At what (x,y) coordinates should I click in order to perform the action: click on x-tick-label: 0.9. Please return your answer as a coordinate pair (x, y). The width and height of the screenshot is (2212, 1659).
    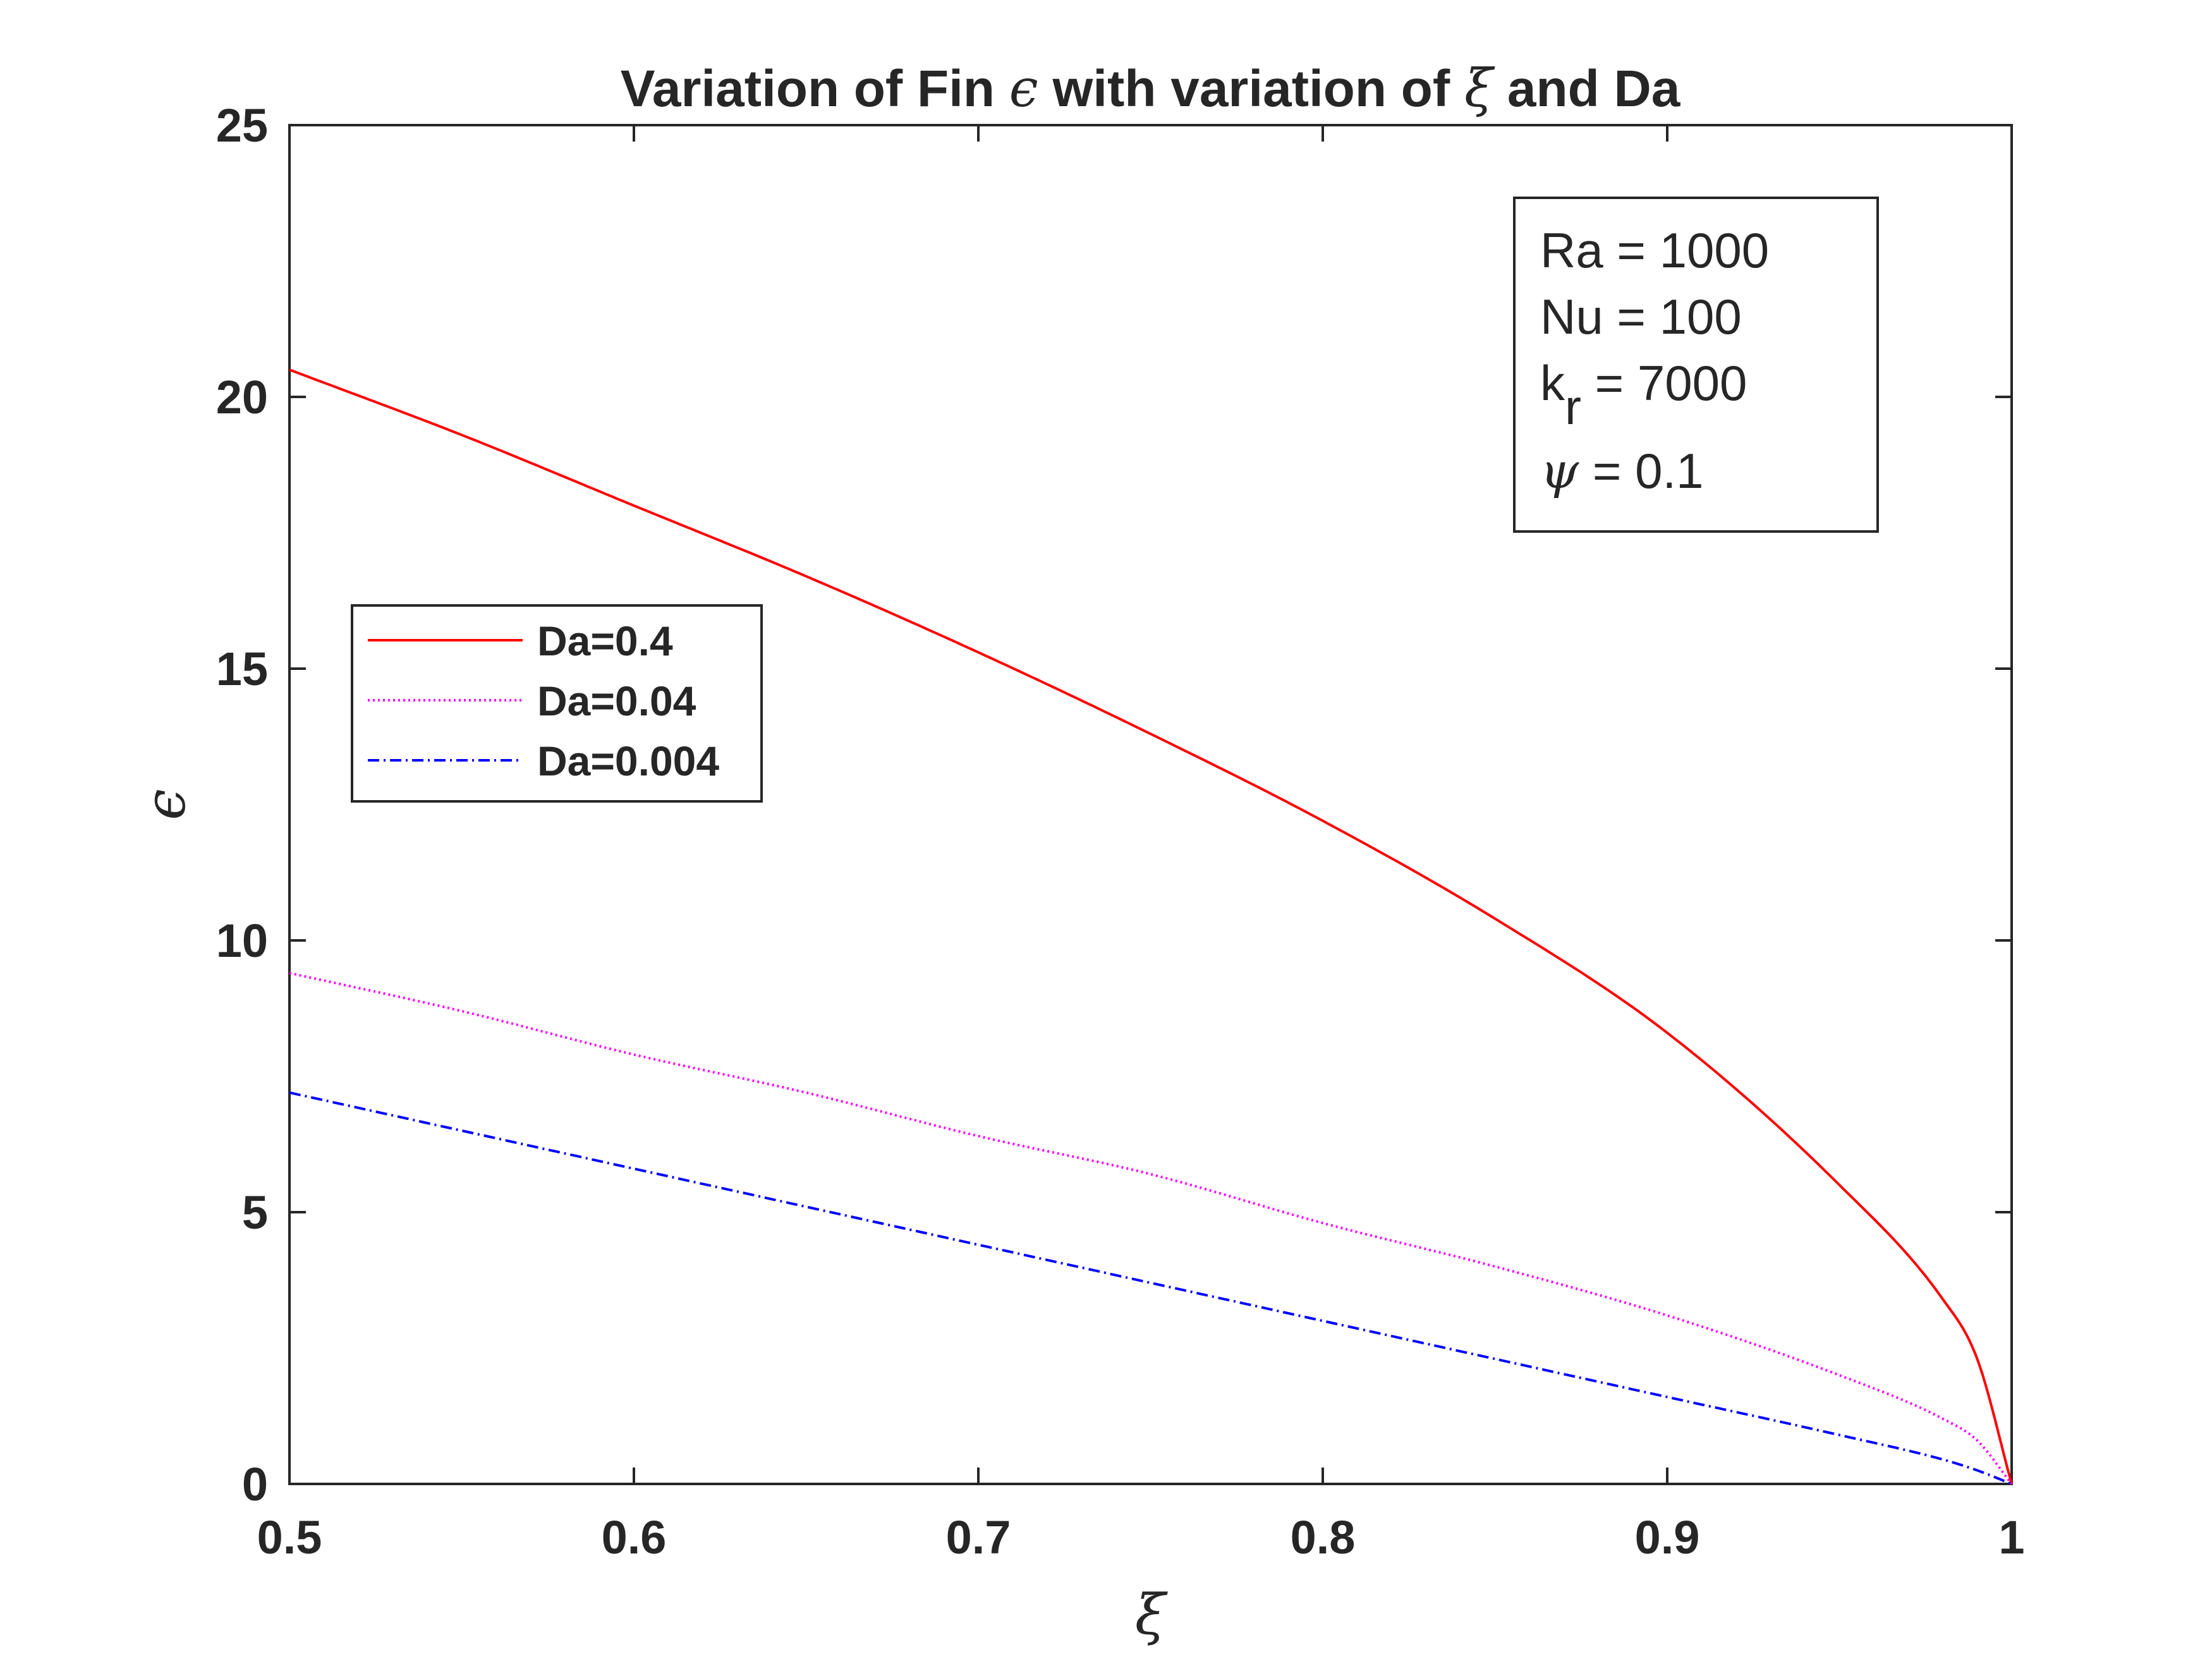
    Looking at the image, I should click on (1667, 1537).